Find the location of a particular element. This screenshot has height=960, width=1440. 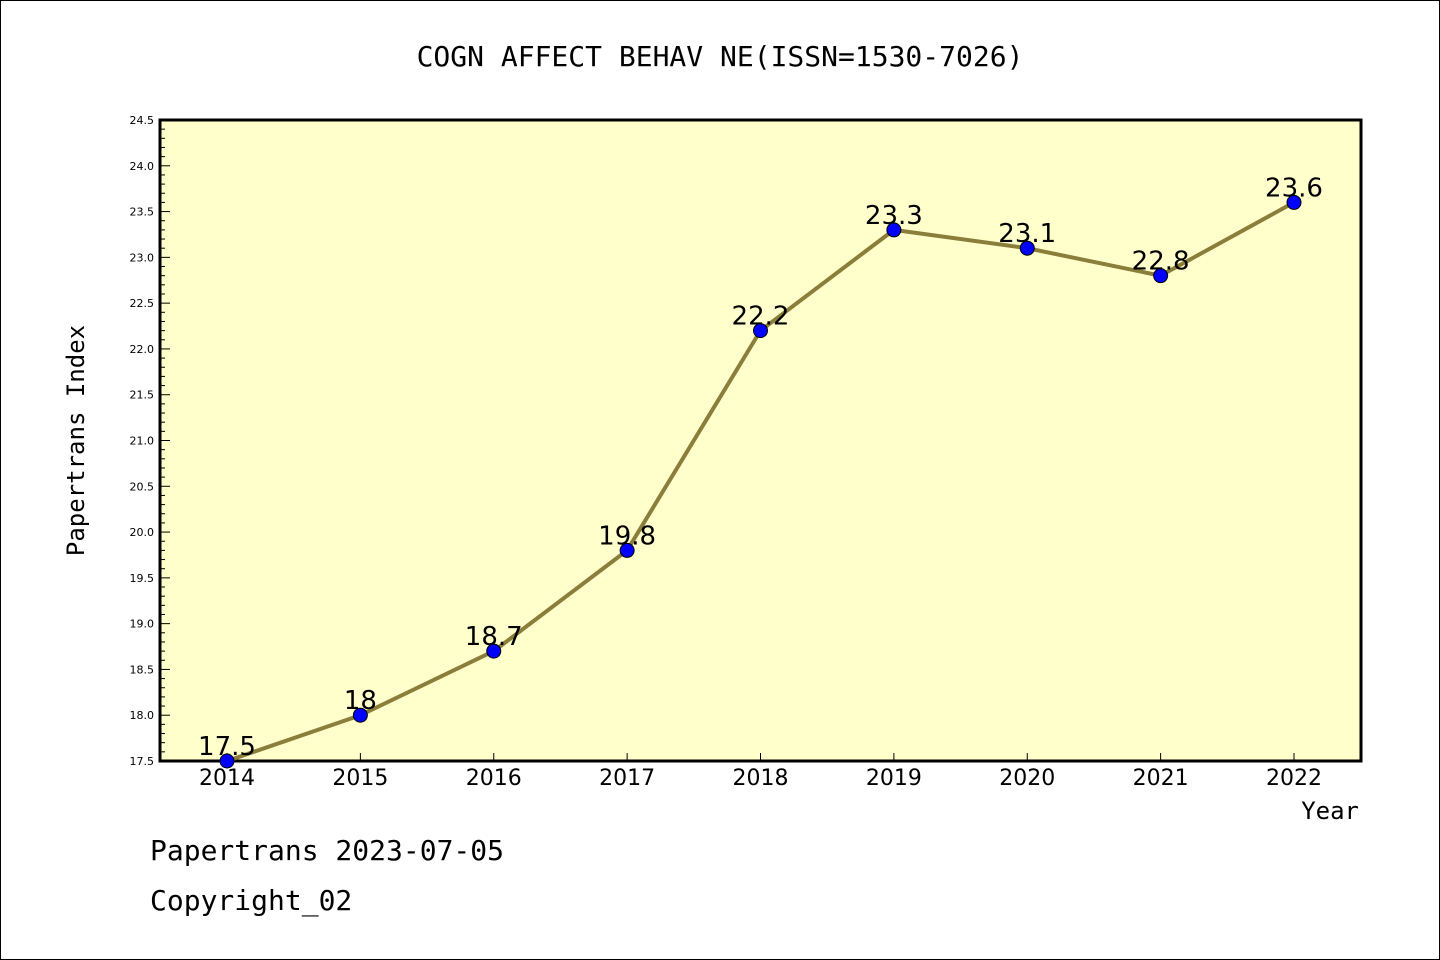

chart-title: COGN AFFECT BEHAV NE(ISSN=1530-7026) is located at coordinates (720, 56).